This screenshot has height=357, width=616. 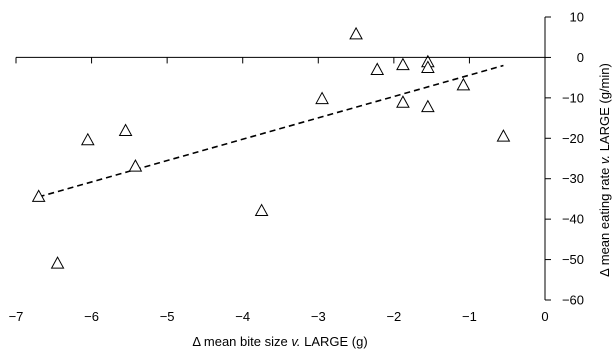 I want to click on y-tick-label: −20, so click(x=573, y=138).